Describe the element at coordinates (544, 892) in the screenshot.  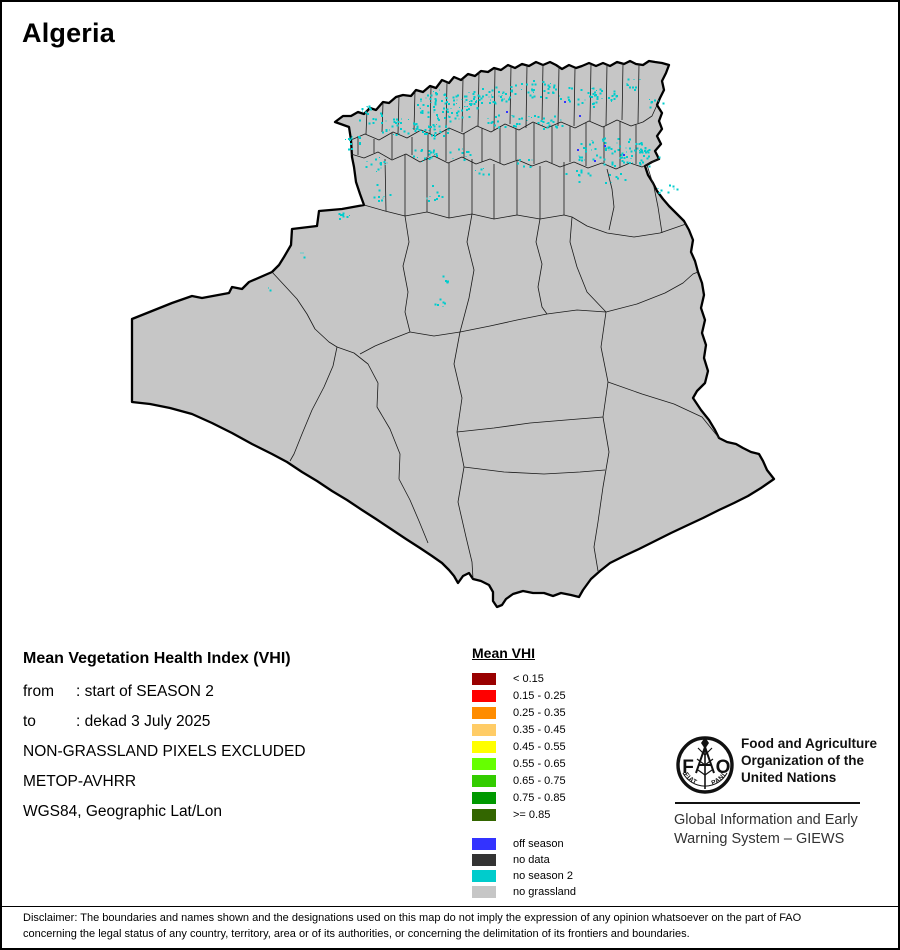
I see `legend-label: no grassland` at that location.